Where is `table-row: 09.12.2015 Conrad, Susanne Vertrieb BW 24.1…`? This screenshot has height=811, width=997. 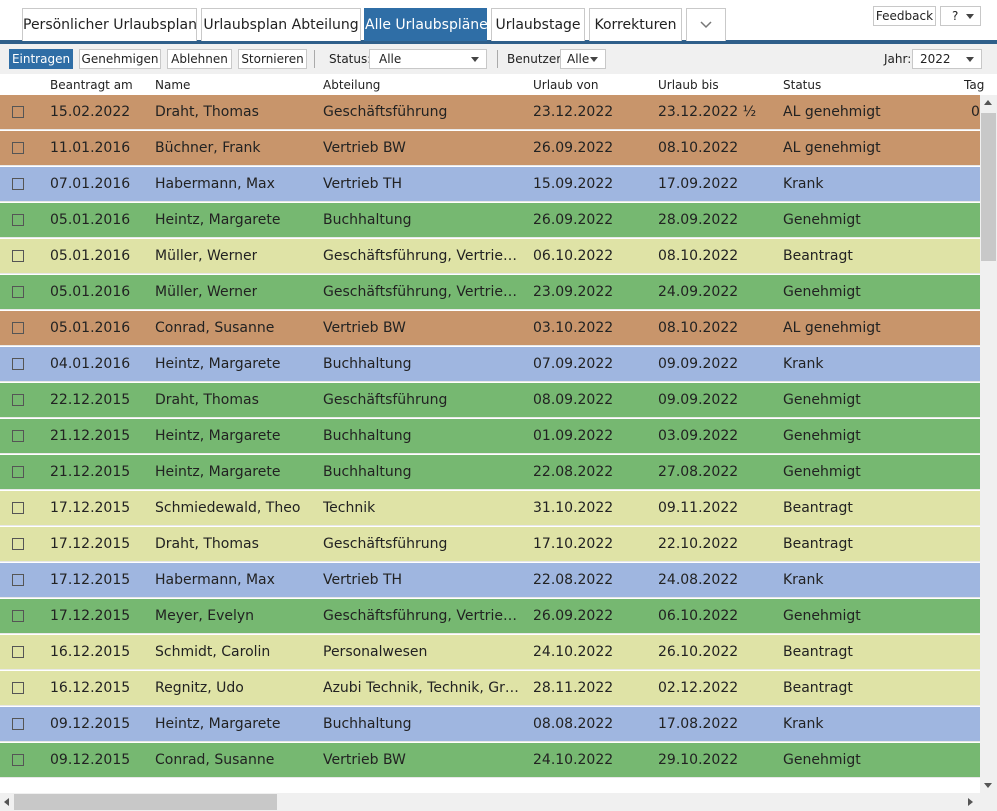 table-row: 09.12.2015 Conrad, Susanne Vertrieb BW 24.1… is located at coordinates (490, 760).